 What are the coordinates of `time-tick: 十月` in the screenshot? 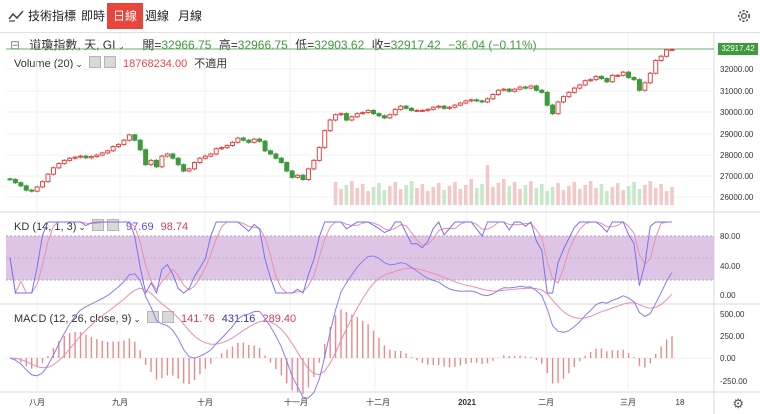 It's located at (205, 402).